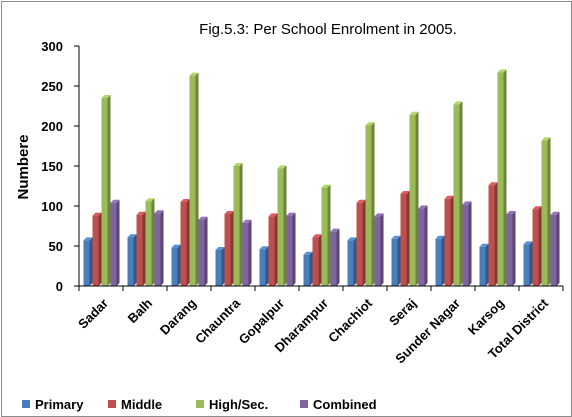 The image size is (572, 417). I want to click on bar-primary-total-district, so click(528, 263).